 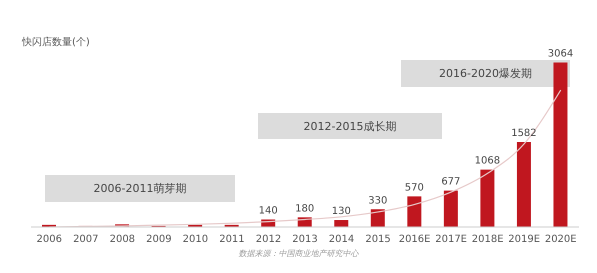 What do you see at coordinates (450, 182) in the screenshot?
I see `data-label: 677` at bounding box center [450, 182].